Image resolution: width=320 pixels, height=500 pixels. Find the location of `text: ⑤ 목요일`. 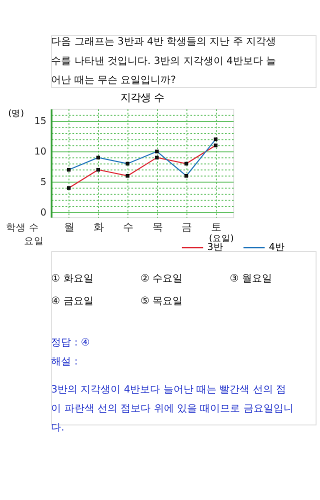

text: ⑤ 목요일 is located at coordinates (161, 301).